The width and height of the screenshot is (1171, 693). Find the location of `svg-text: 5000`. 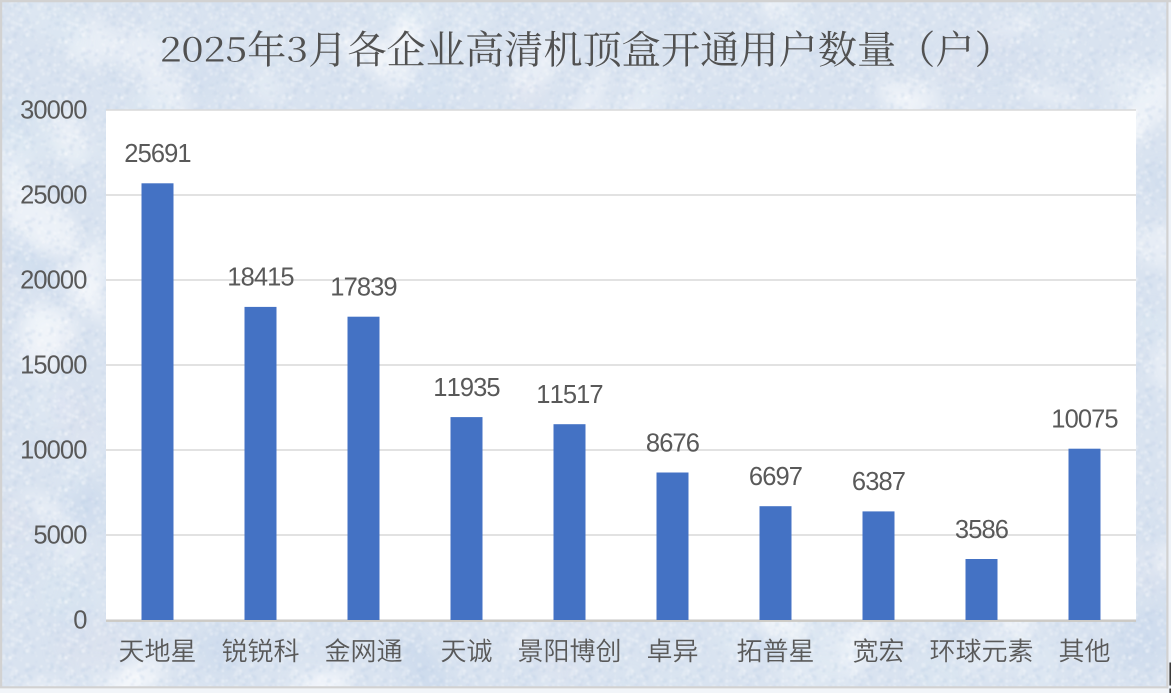

svg-text: 5000 is located at coordinates (60, 536).